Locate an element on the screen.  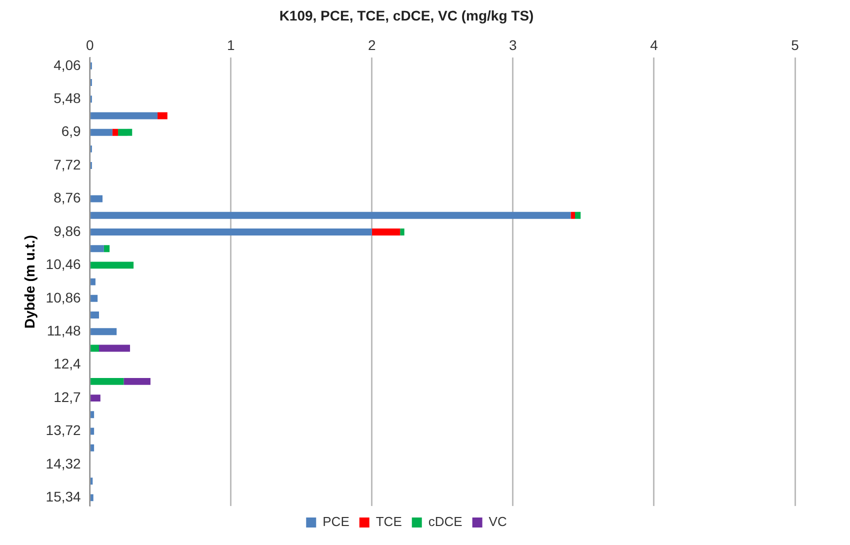
y-tick-label: 9,86 is located at coordinates (68, 230).